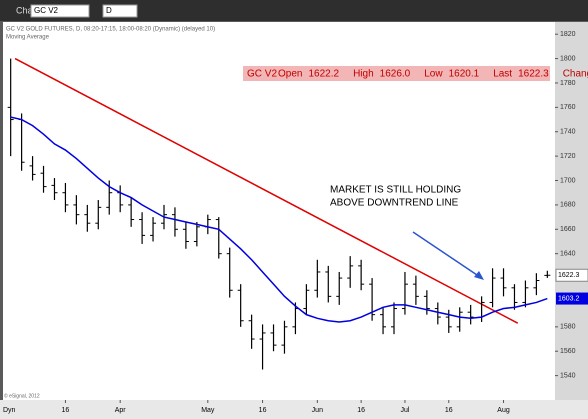 The image size is (588, 419). Describe the element at coordinates (294, 409) in the screenshot. I see `x-axis-panel` at that location.